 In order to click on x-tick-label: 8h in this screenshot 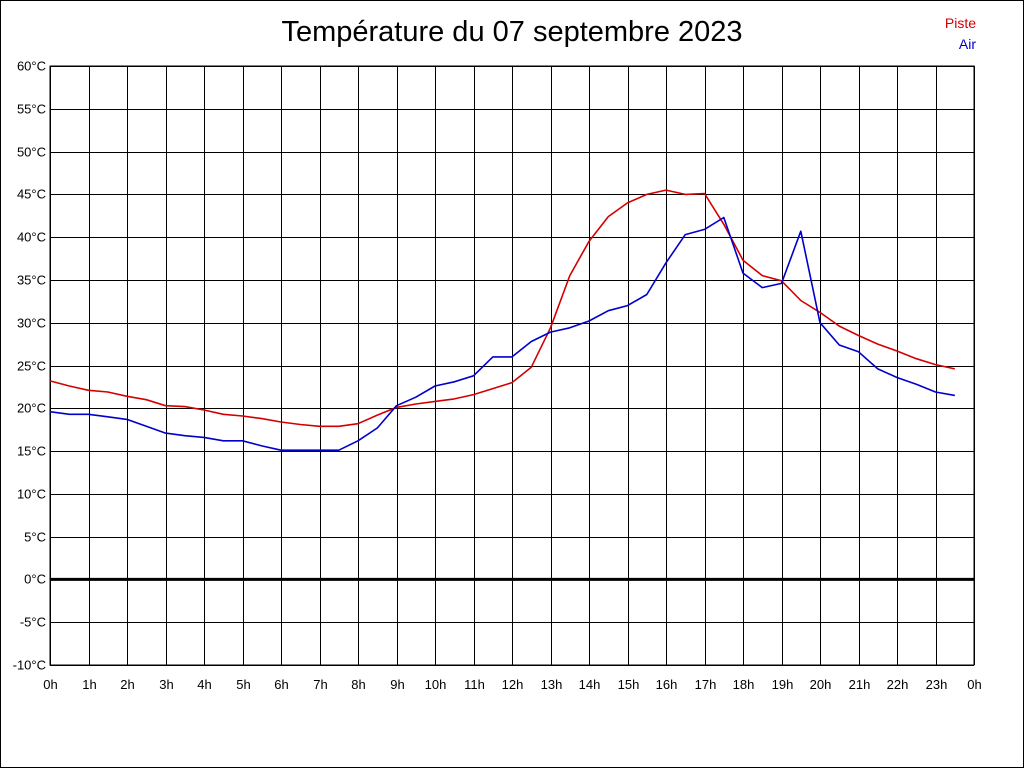, I will do `click(358, 684)`.